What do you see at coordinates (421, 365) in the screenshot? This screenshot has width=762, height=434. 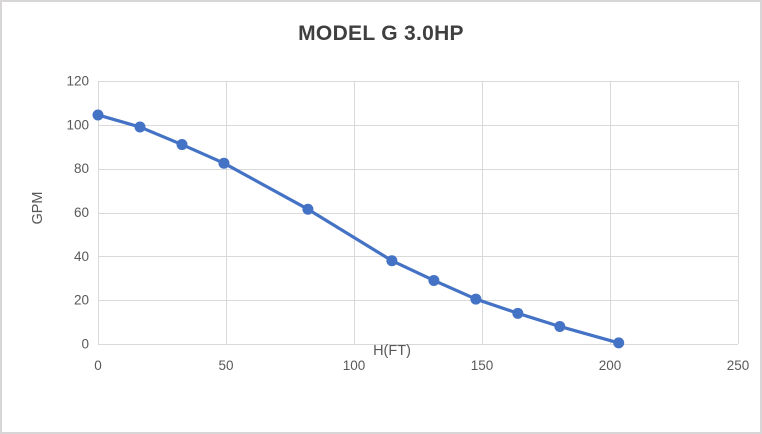 I see `x-axis-tick-labels: 0 50 100 150 200 250` at bounding box center [421, 365].